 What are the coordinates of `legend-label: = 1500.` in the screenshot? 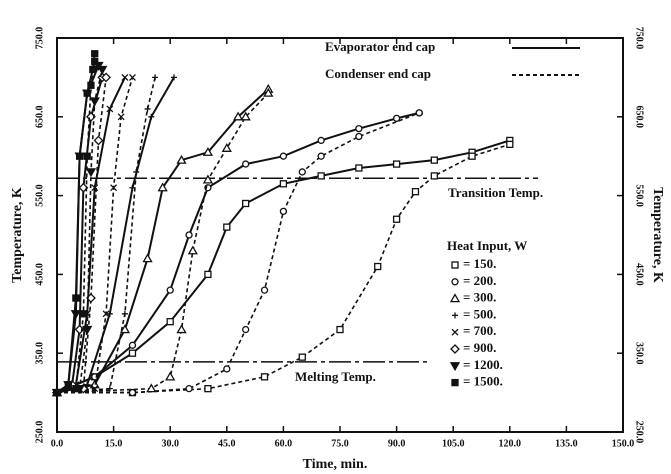 It's located at (483, 381).